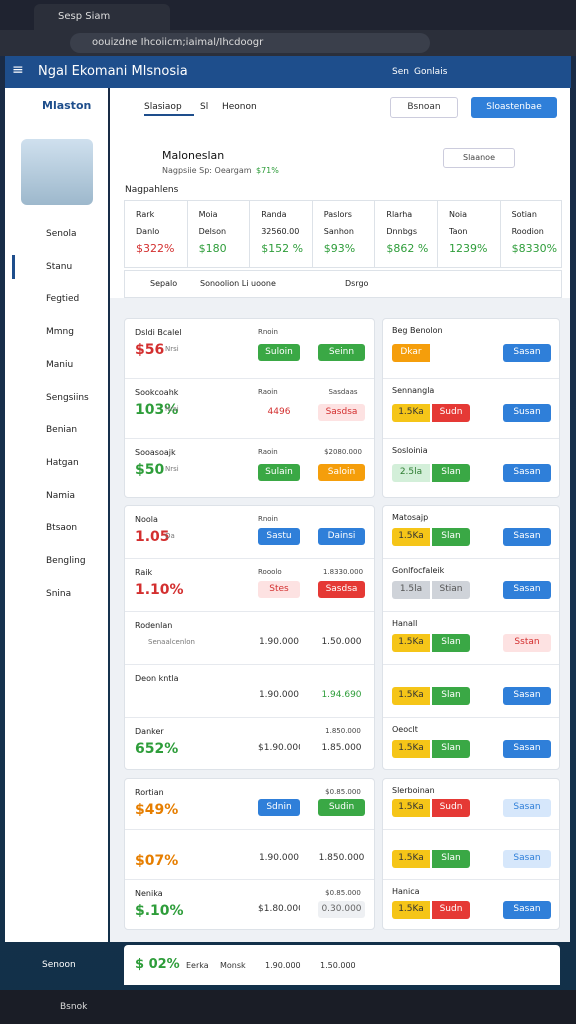 This screenshot has width=576, height=1024. Describe the element at coordinates (279, 747) in the screenshot. I see `cell: $1.90.000` at that location.